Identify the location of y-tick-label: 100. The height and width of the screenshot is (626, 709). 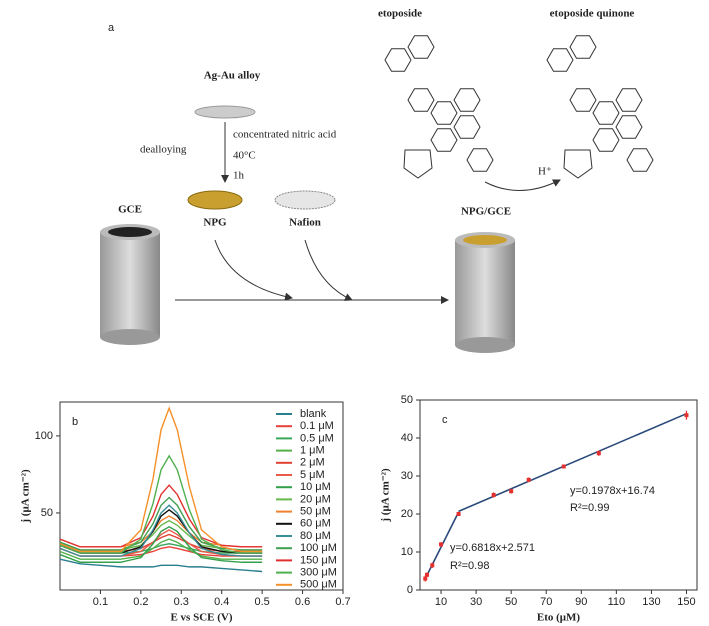
(44, 436).